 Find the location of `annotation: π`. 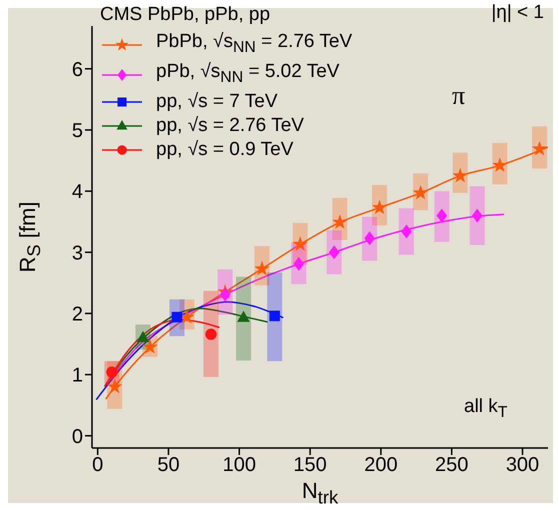

annotation: π is located at coordinates (459, 96).